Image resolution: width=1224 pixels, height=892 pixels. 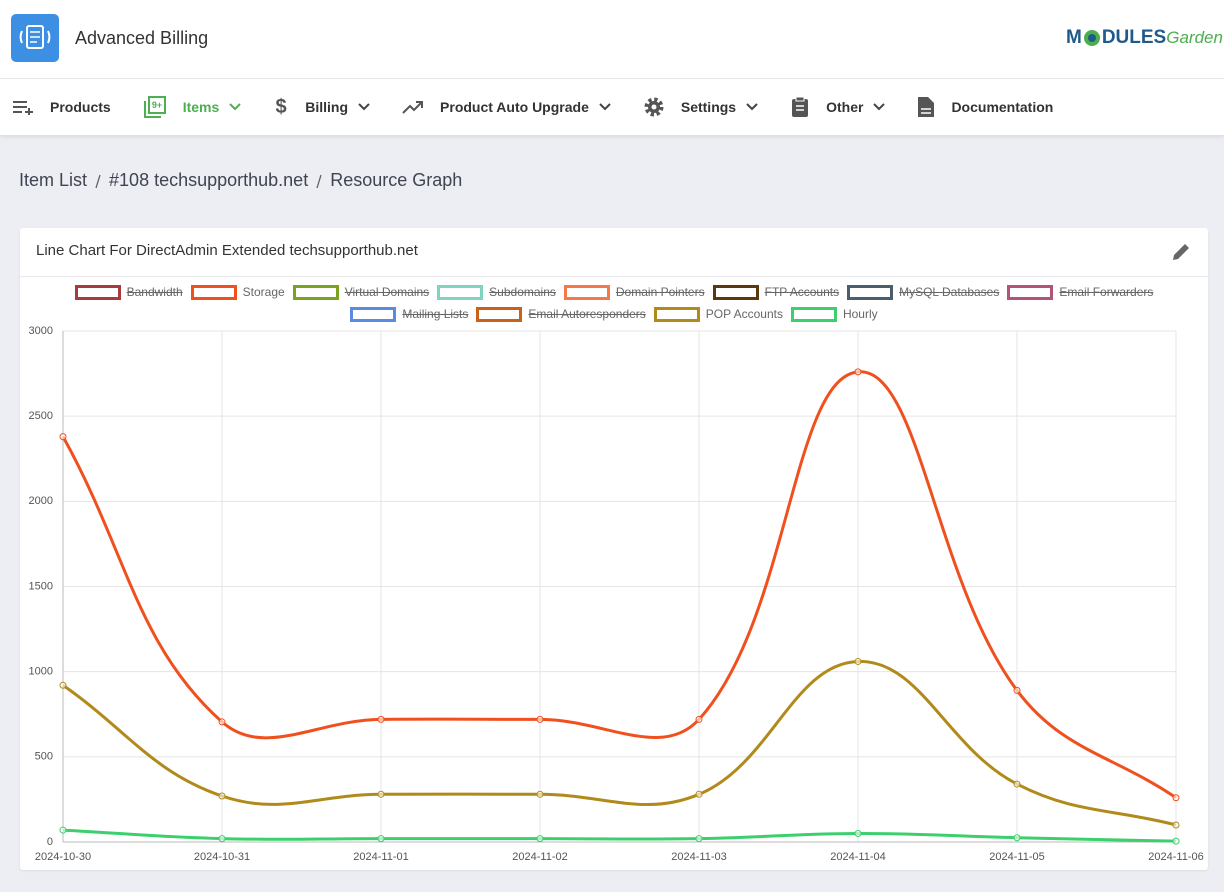 I want to click on legend-item: Domain Pointers, so click(x=634, y=292).